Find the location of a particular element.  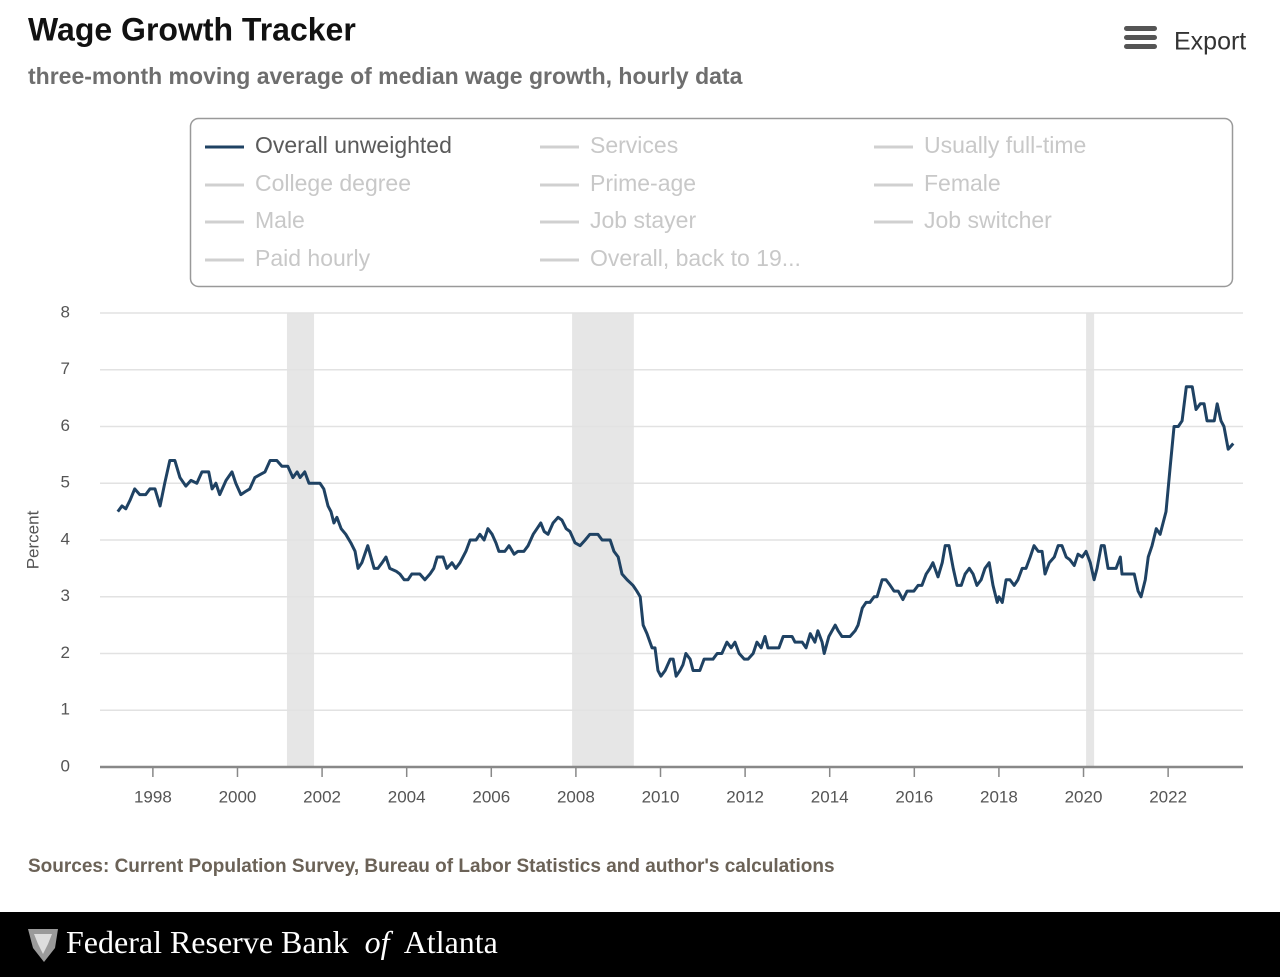

y-axis-title: Percent is located at coordinates (32, 539).